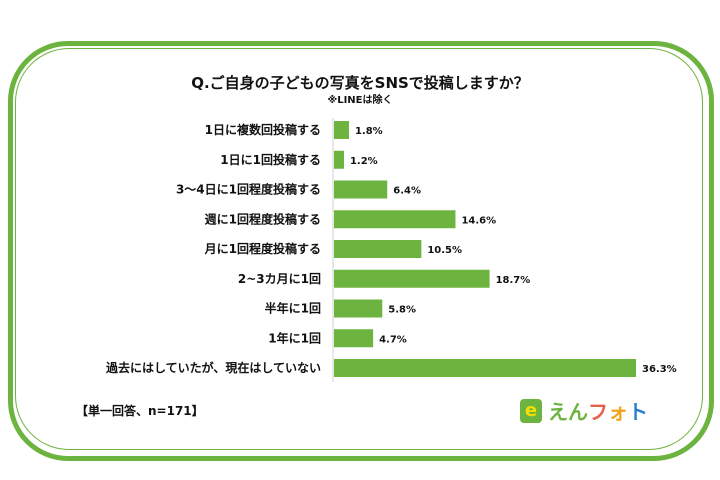 This screenshot has width=720, height=480. What do you see at coordinates (263, 218) in the screenshot?
I see `category-label: 週に1回程度投稿する` at bounding box center [263, 218].